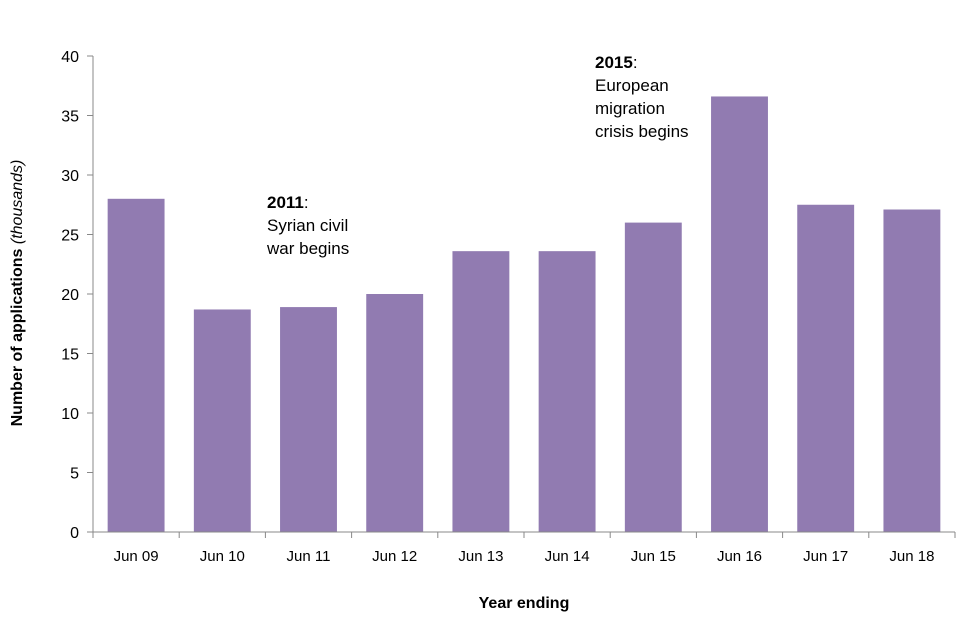  What do you see at coordinates (307, 248) in the screenshot?
I see `annotation-line: war begins` at bounding box center [307, 248].